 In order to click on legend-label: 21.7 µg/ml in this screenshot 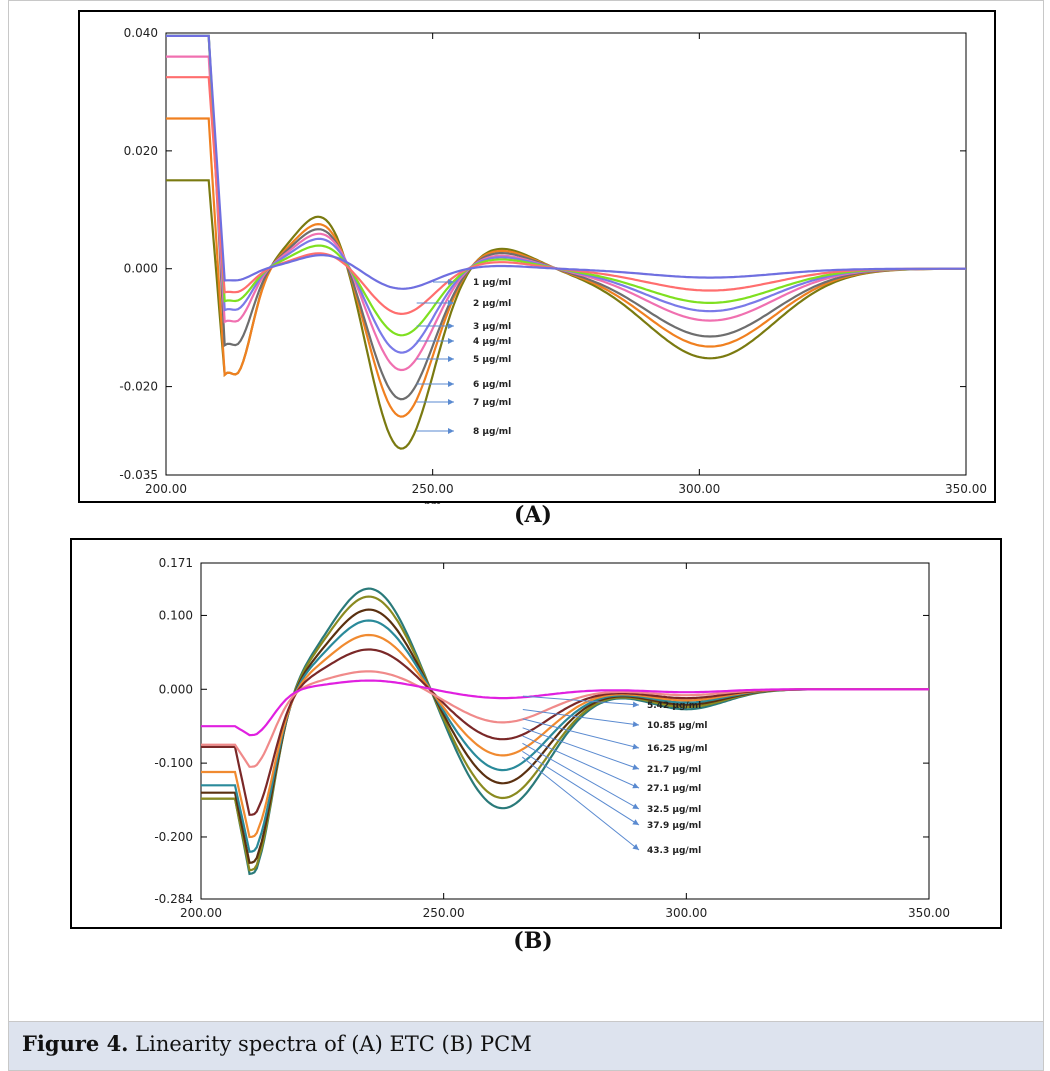, I will do `click(674, 770)`.